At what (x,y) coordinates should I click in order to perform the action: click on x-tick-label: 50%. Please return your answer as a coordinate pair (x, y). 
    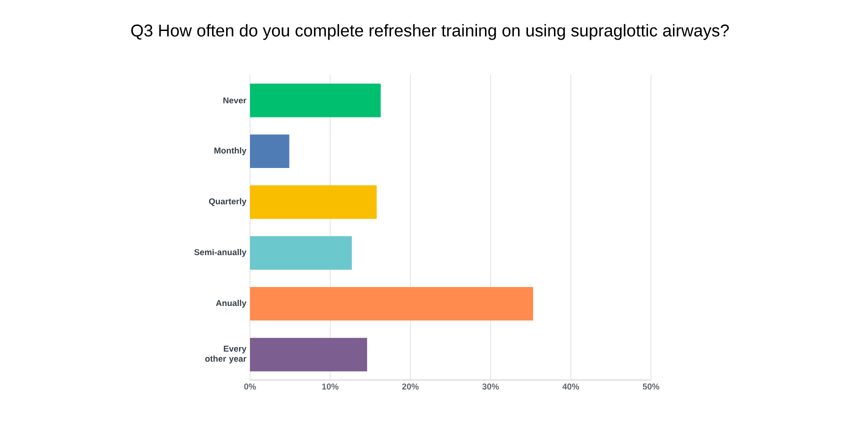
    Looking at the image, I should click on (651, 387).